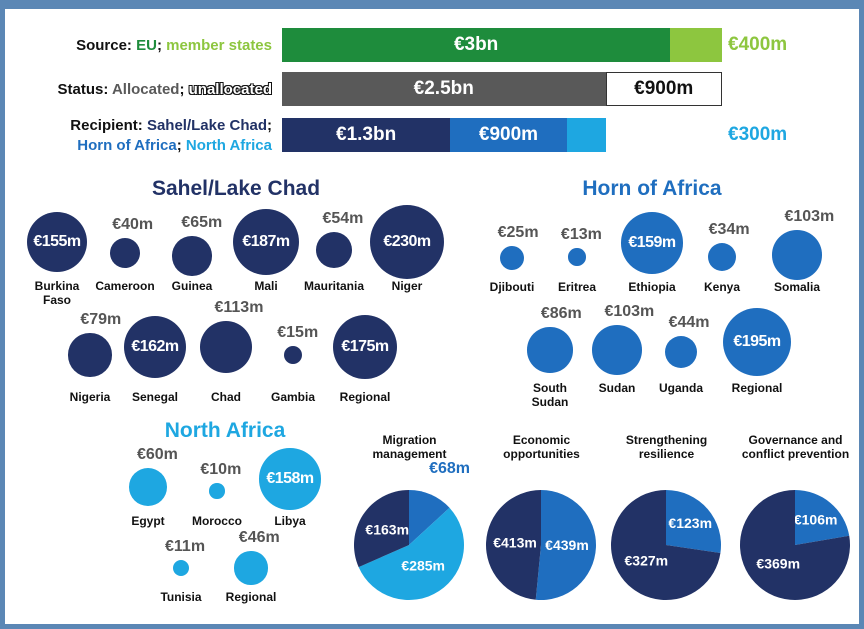 The image size is (864, 629). I want to click on label-part: Allocated, so click(145, 89).